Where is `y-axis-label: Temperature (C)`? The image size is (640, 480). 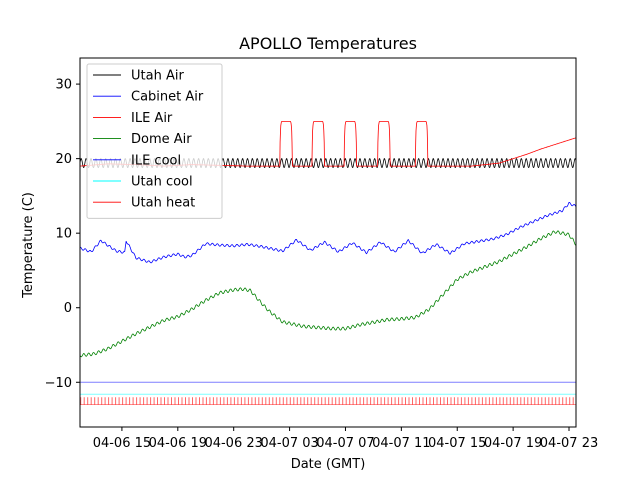
y-axis-label: Temperature (C) is located at coordinates (28, 245).